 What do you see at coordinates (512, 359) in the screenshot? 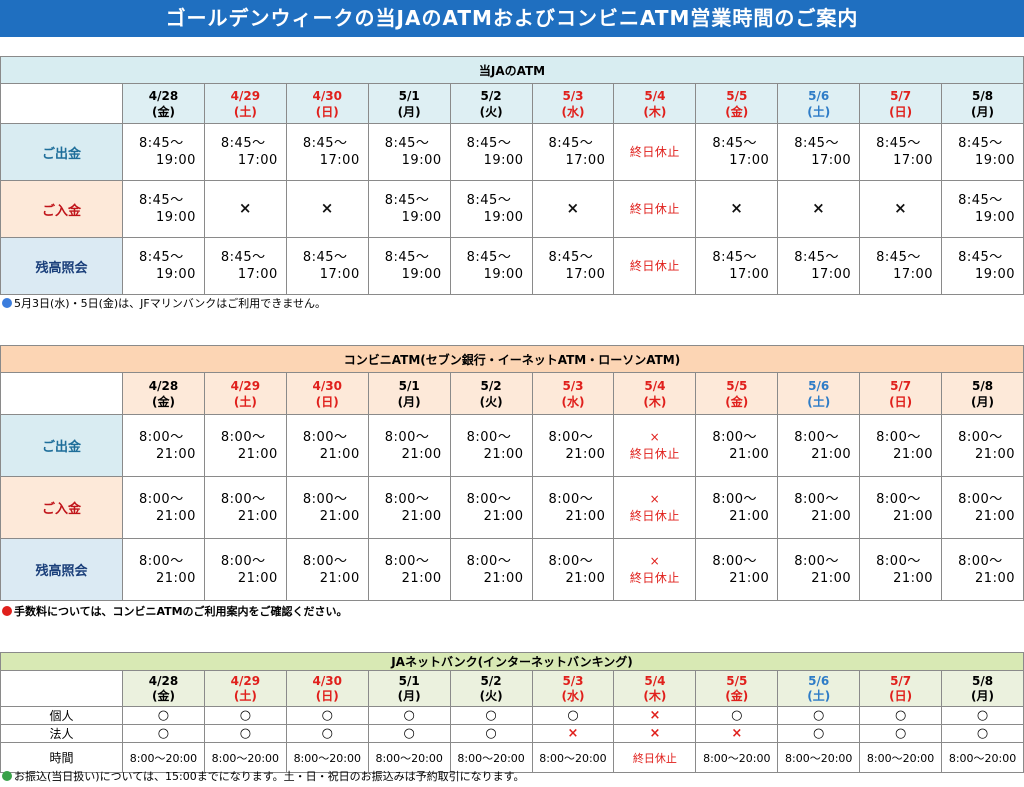
I see `convenience-atm-title: コンビニATM(セブン銀行・イーネットATM・ローソンATM)` at bounding box center [512, 359].